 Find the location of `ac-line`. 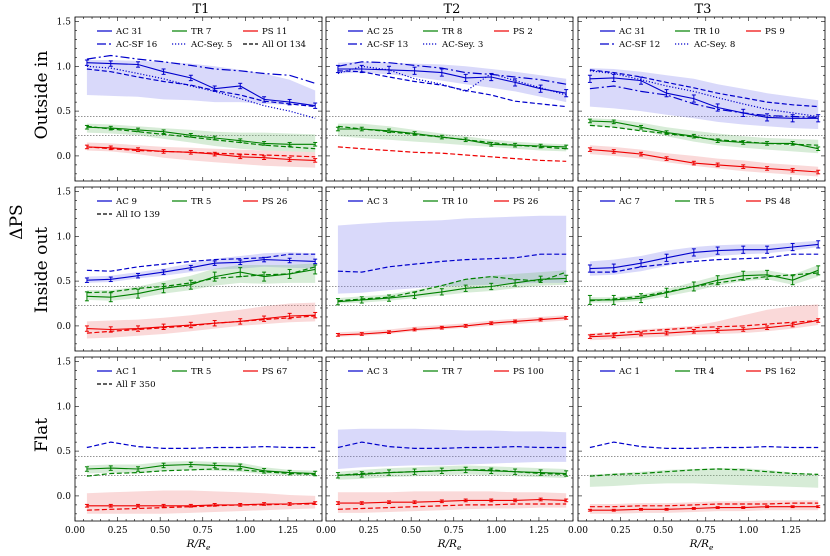

ac-line is located at coordinates (452, 81).